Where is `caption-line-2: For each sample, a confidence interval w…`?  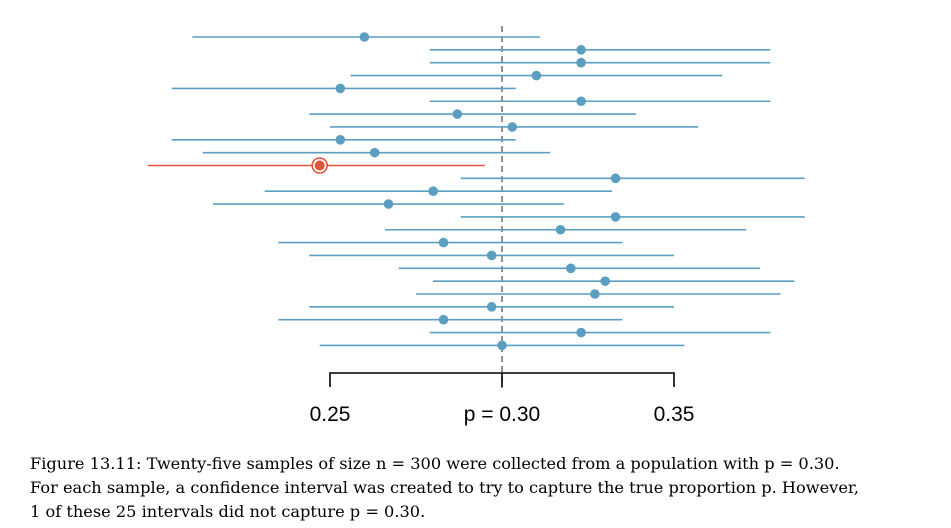
caption-line-2: For each sample, a confidence interval w… is located at coordinates (444, 487).